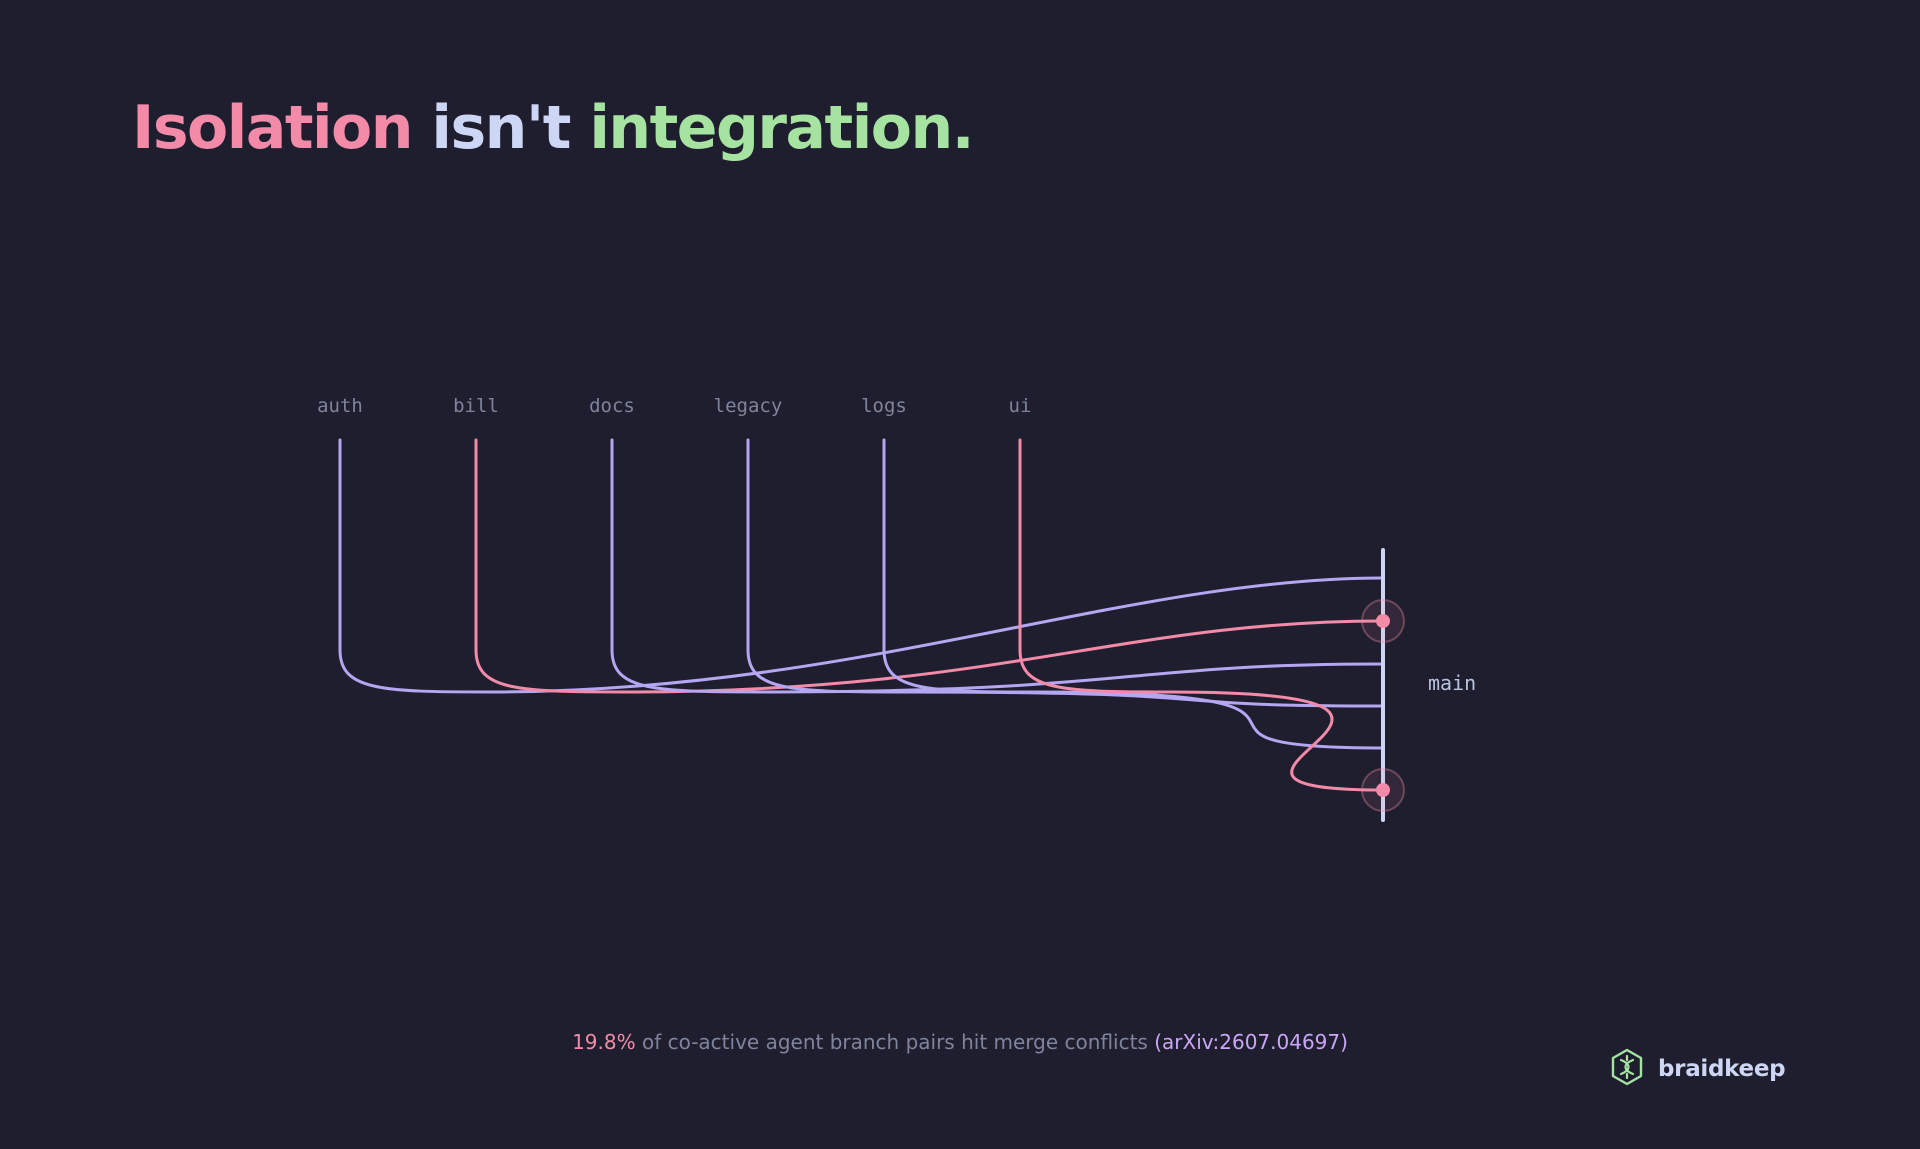 The height and width of the screenshot is (1149, 1920). I want to click on branch-labels: auth bill docs legacy logs ui, so click(674, 406).